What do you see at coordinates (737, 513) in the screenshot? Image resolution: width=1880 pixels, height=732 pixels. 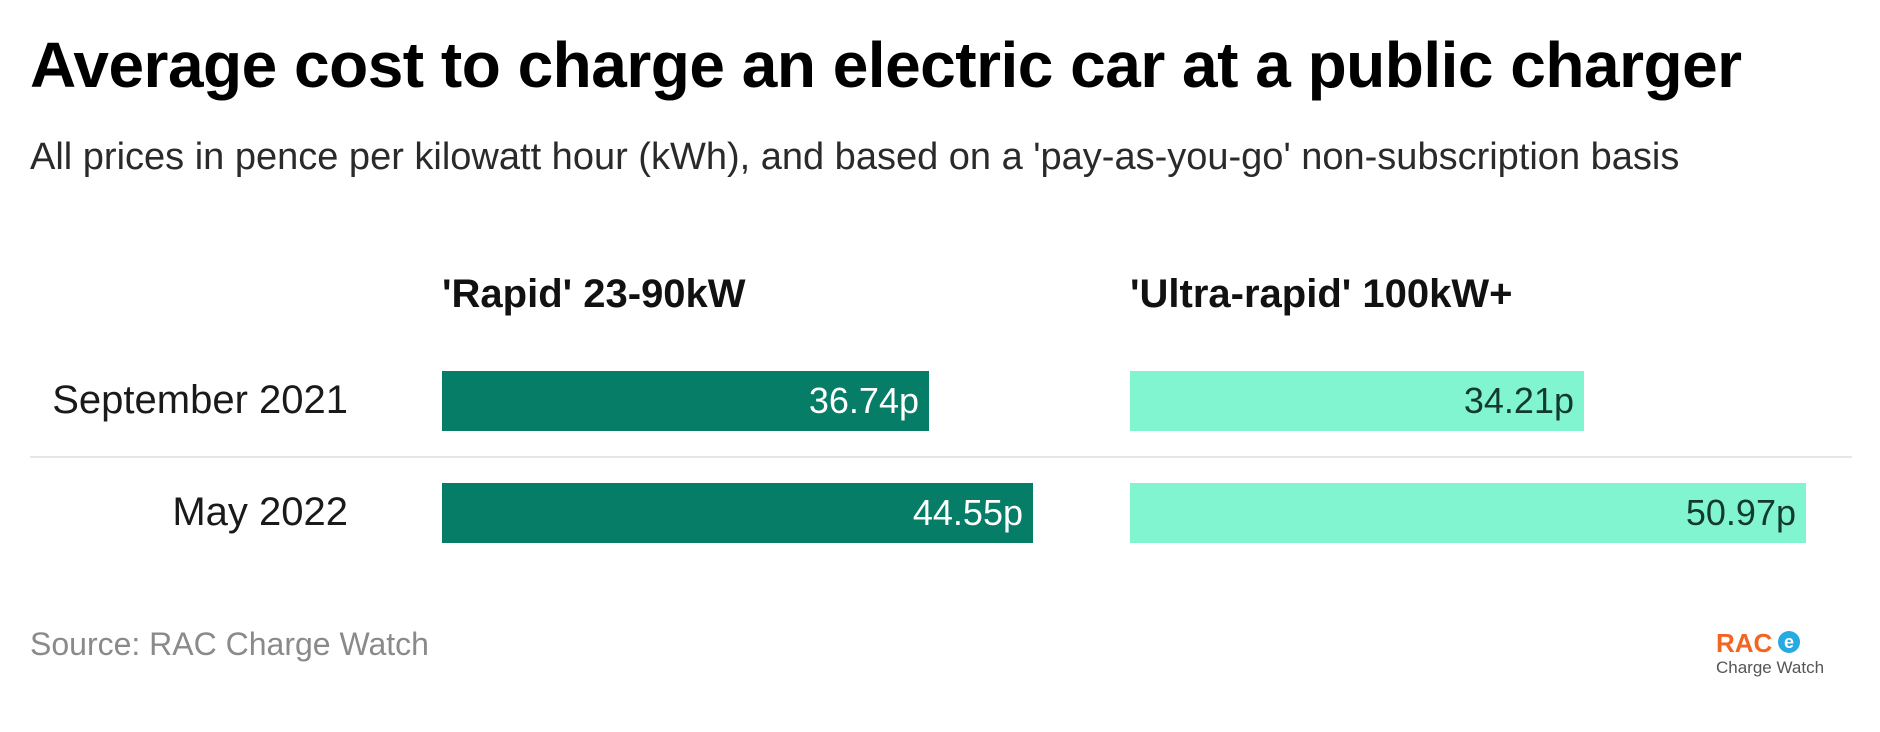 I see `bar-rapid-may-2022` at bounding box center [737, 513].